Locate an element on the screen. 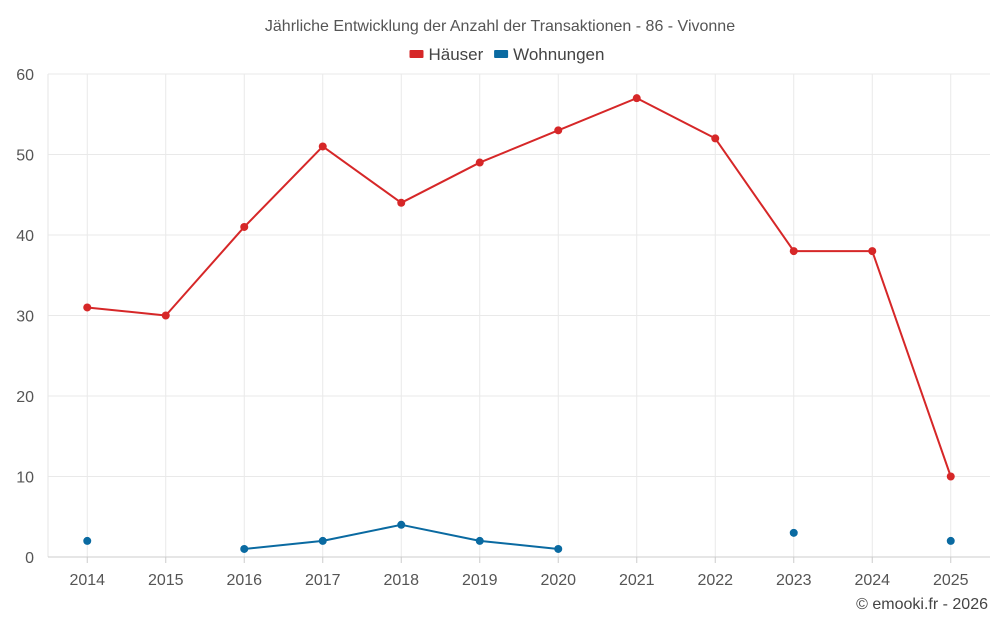 This screenshot has height=625, width=1000. x-tick-label: 2020 is located at coordinates (558, 580).